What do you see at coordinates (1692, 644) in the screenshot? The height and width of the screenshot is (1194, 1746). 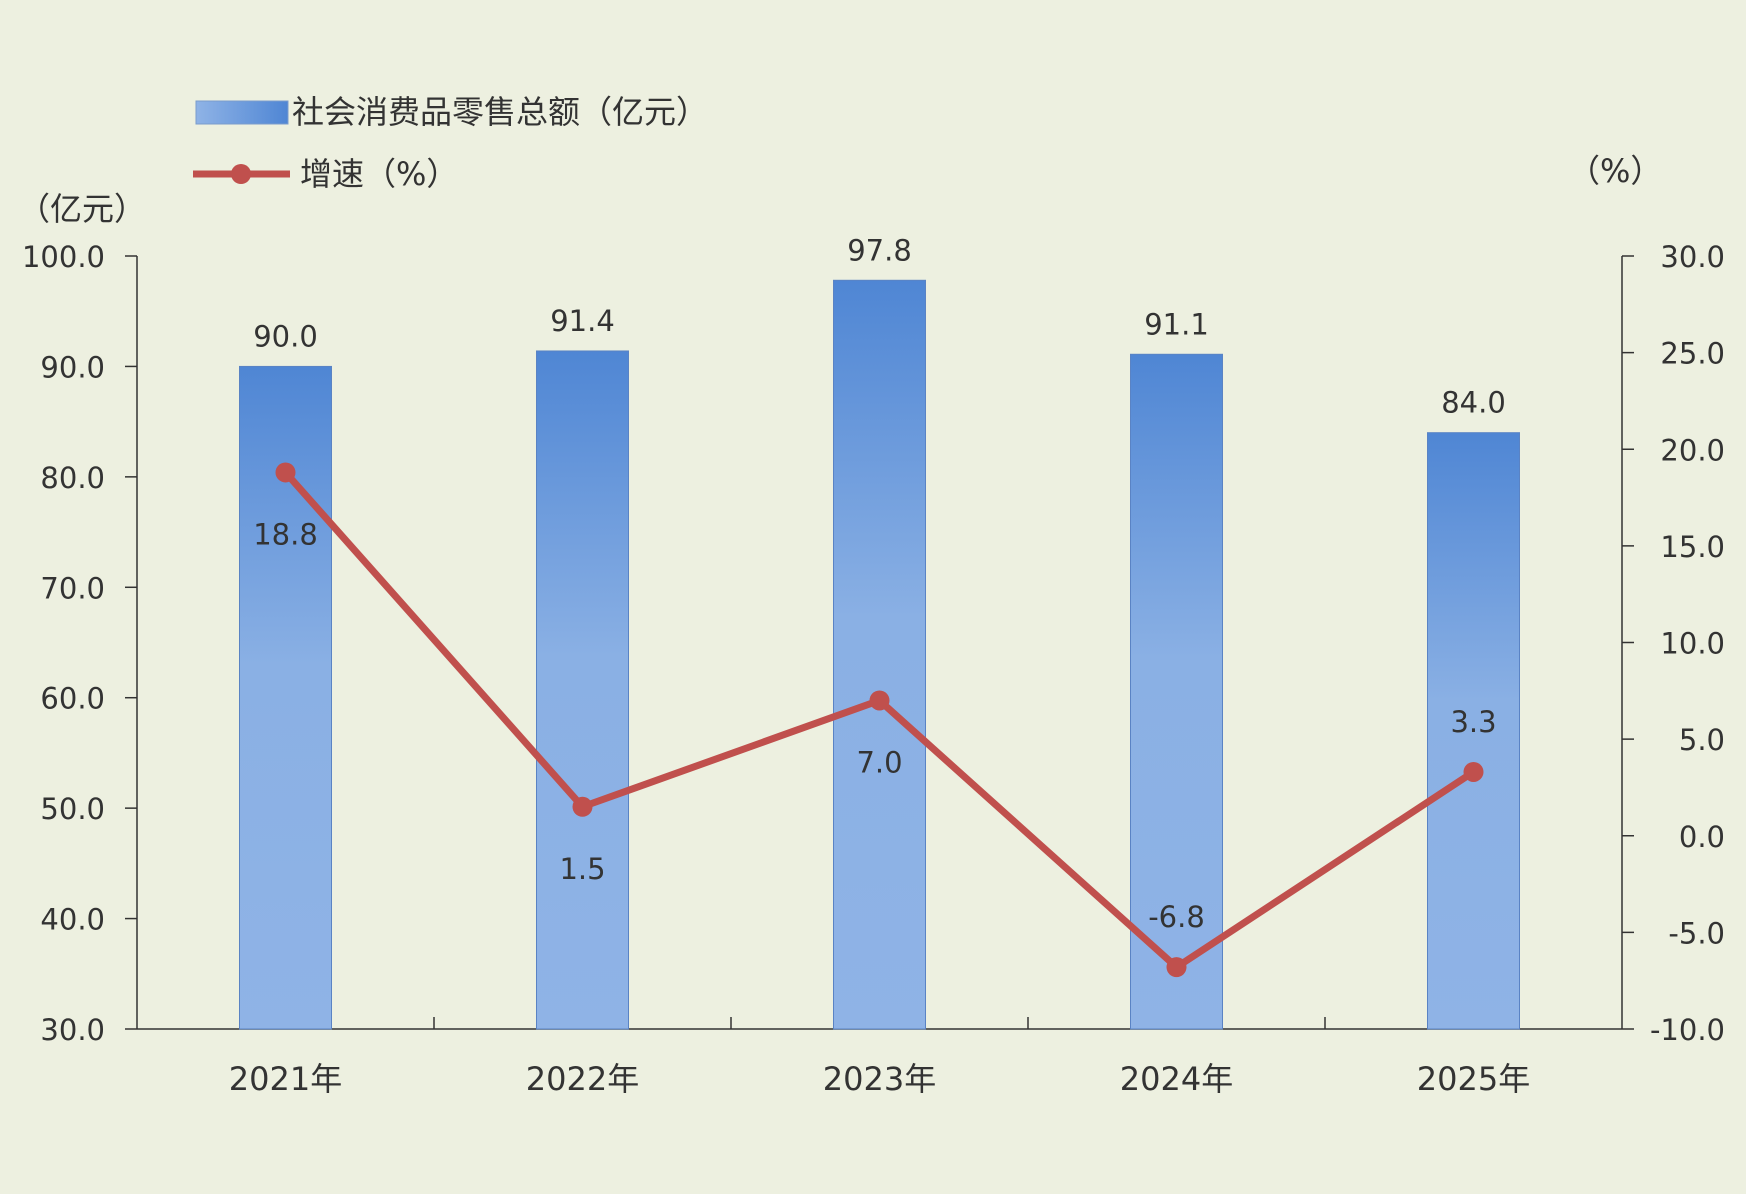 I see `right-y-tick-label: 10.0` at bounding box center [1692, 644].